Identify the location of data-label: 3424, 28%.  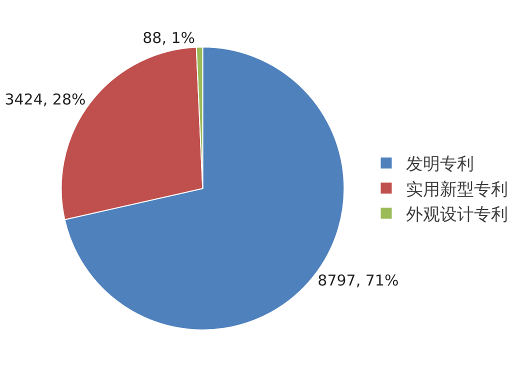
(45, 99).